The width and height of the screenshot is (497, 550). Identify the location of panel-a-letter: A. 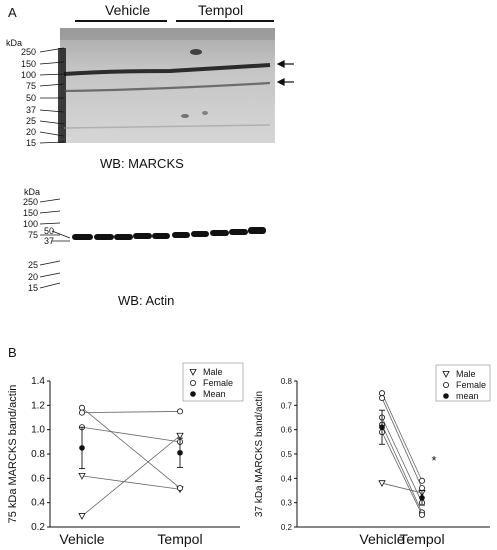
(12, 12).